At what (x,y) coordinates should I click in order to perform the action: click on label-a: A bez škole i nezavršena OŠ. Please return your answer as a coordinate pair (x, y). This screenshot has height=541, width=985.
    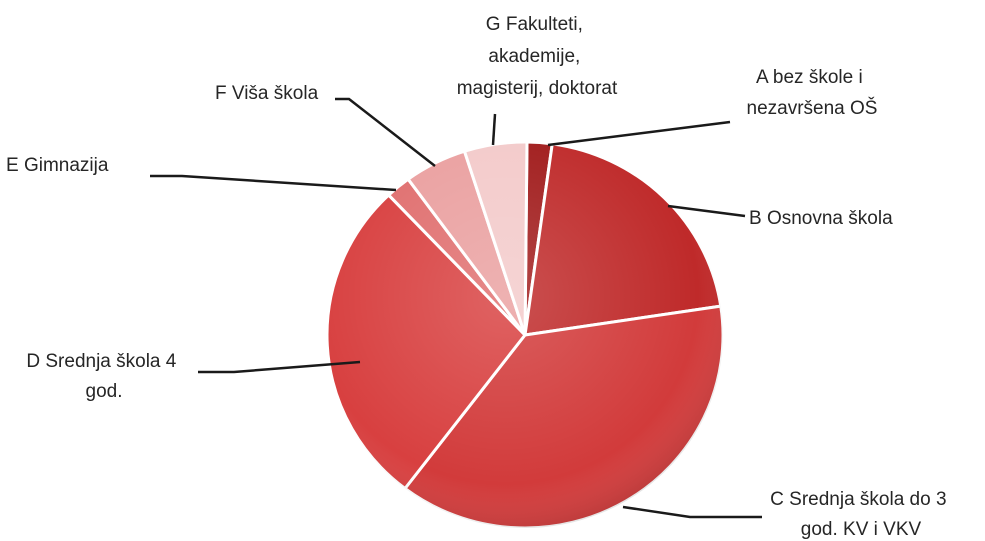
    Looking at the image, I should click on (812, 93).